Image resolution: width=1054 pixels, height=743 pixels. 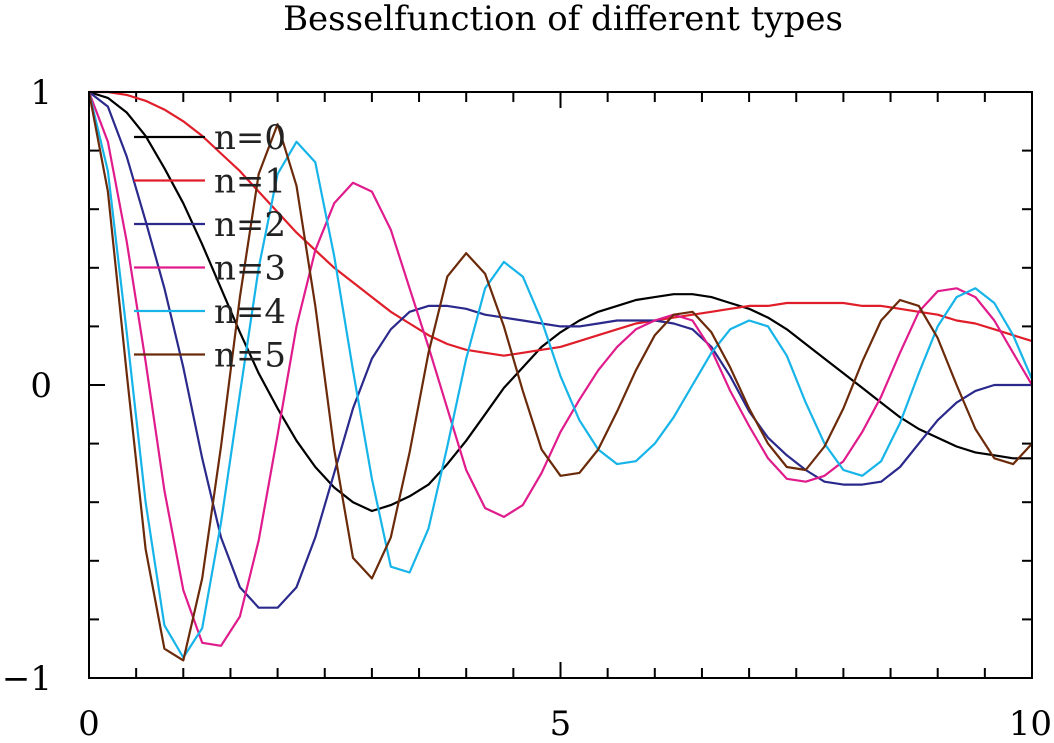 I want to click on chart-title: Besselfunction of different types, so click(x=563, y=19).